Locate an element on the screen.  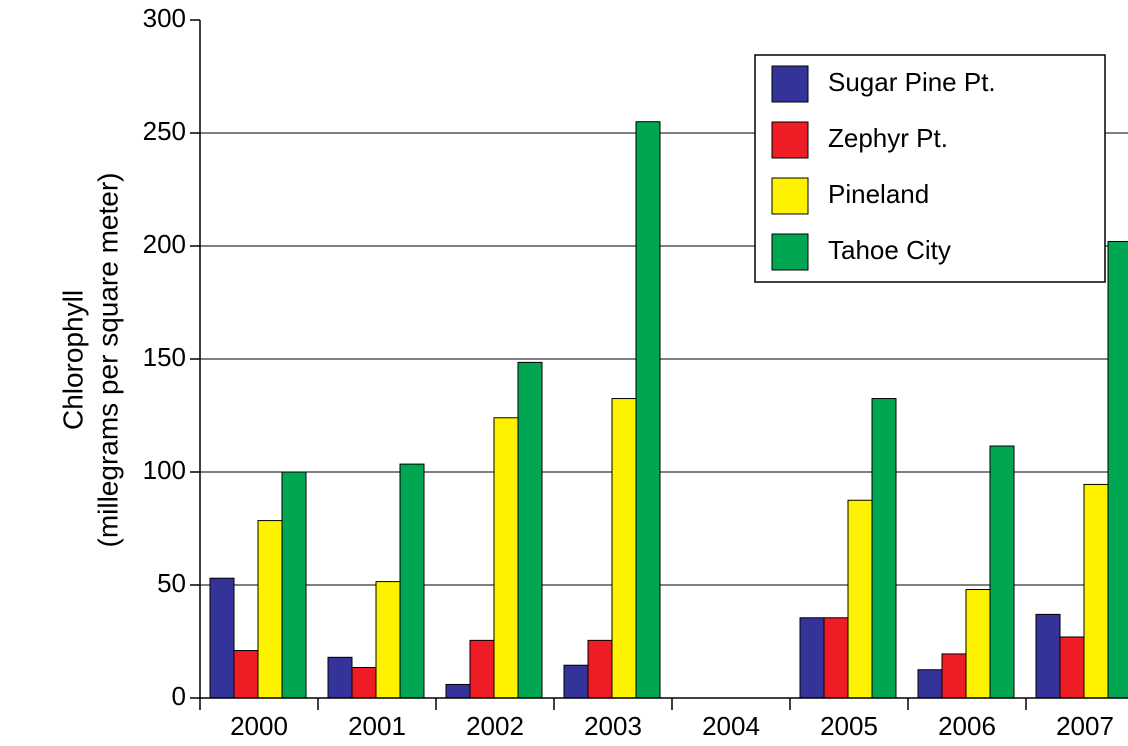
x-tick-label: 2004 is located at coordinates (731, 726).